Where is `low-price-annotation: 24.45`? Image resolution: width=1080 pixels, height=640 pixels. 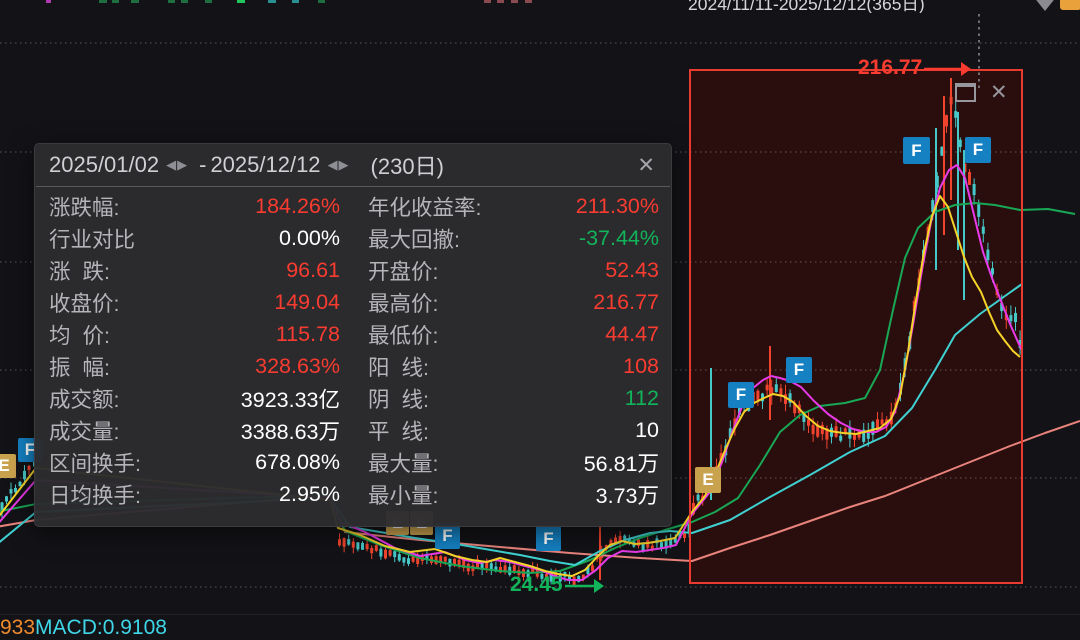
low-price-annotation: 24.45 is located at coordinates (557, 585).